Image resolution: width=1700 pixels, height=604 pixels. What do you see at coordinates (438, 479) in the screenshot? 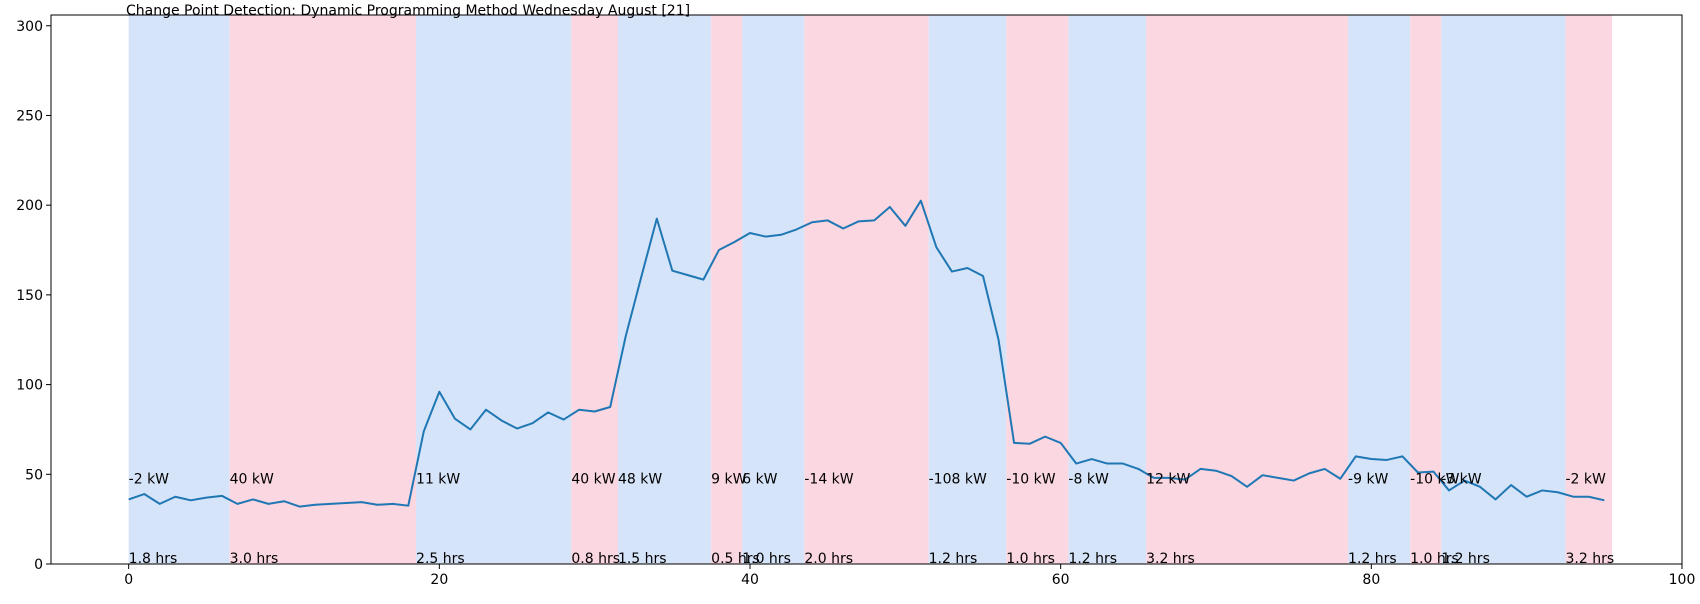
I see `segment-power-label: 11 kW` at bounding box center [438, 479].